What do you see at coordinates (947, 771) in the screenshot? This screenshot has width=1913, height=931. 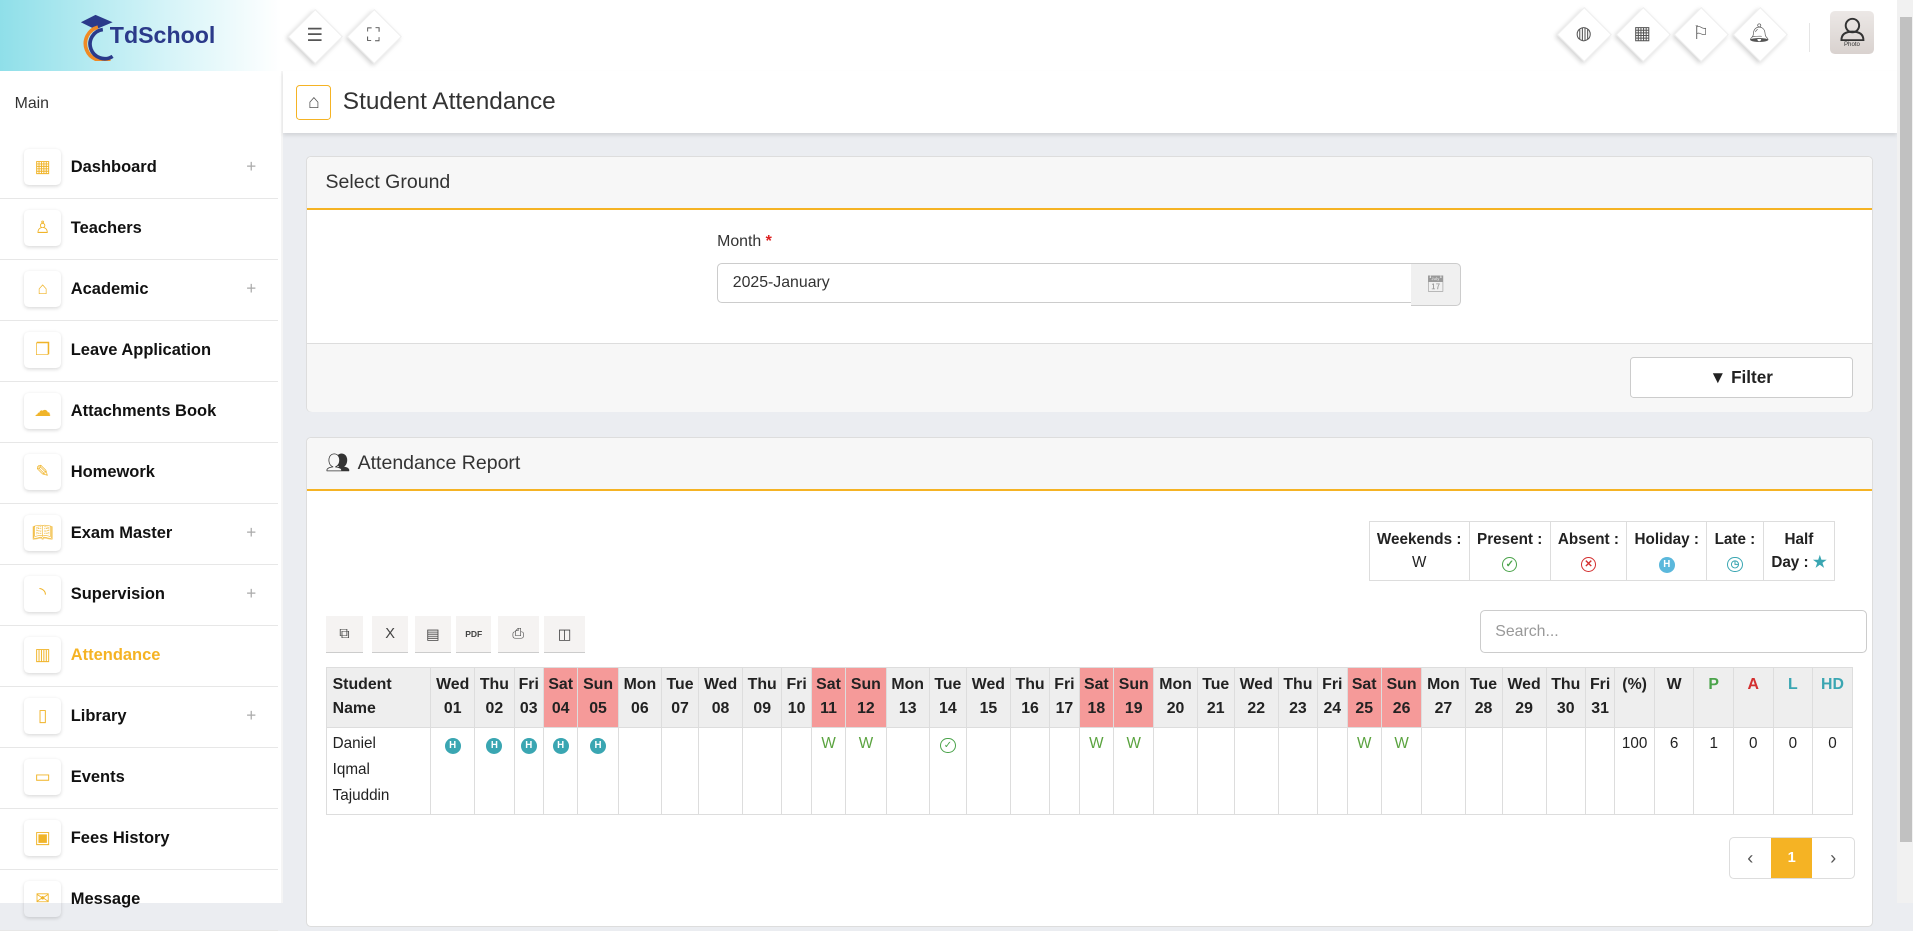 I see `attendance-cell: ✓` at bounding box center [947, 771].